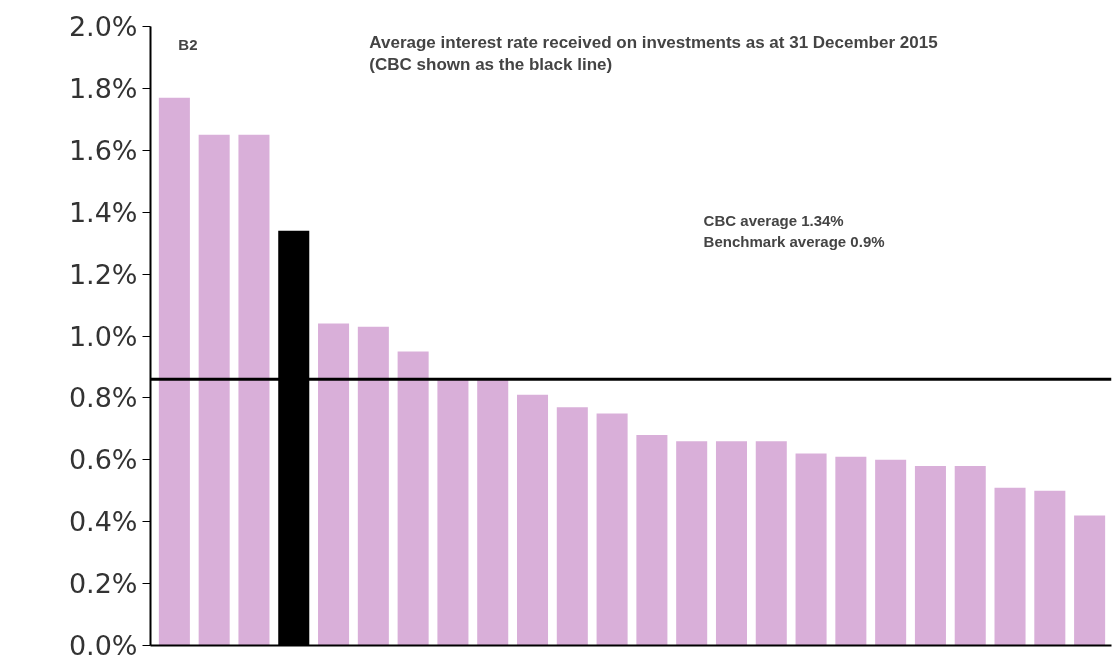 The height and width of the screenshot is (663, 1119). I want to click on text: Average interest rate received on investments as at 31 December 2015 (CBC shown as the black line), so click(653, 53).